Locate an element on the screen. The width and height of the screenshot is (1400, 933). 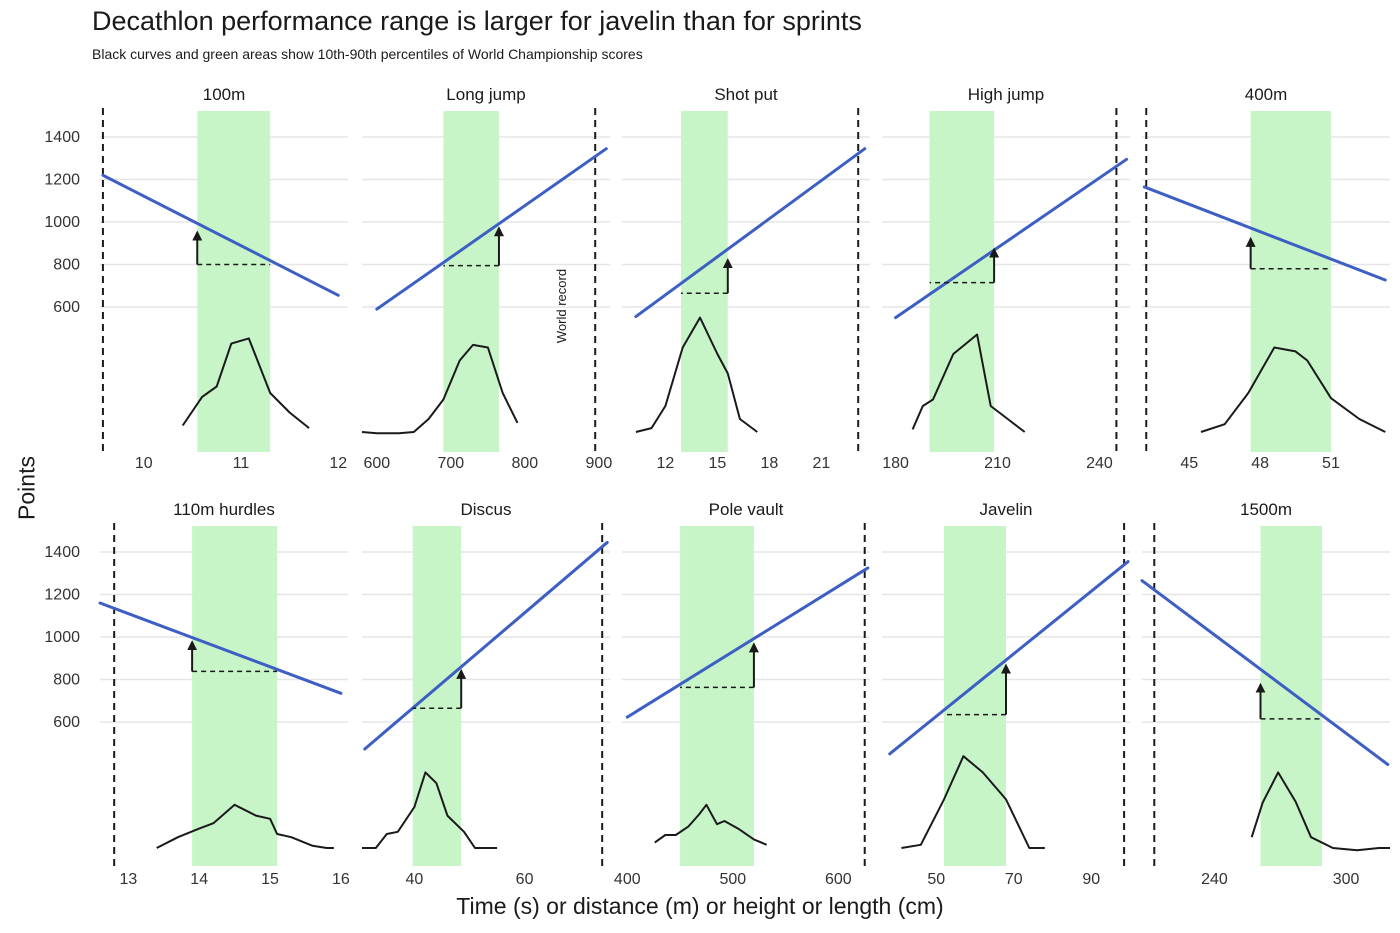
x-tick-label: 21 is located at coordinates (822, 463).